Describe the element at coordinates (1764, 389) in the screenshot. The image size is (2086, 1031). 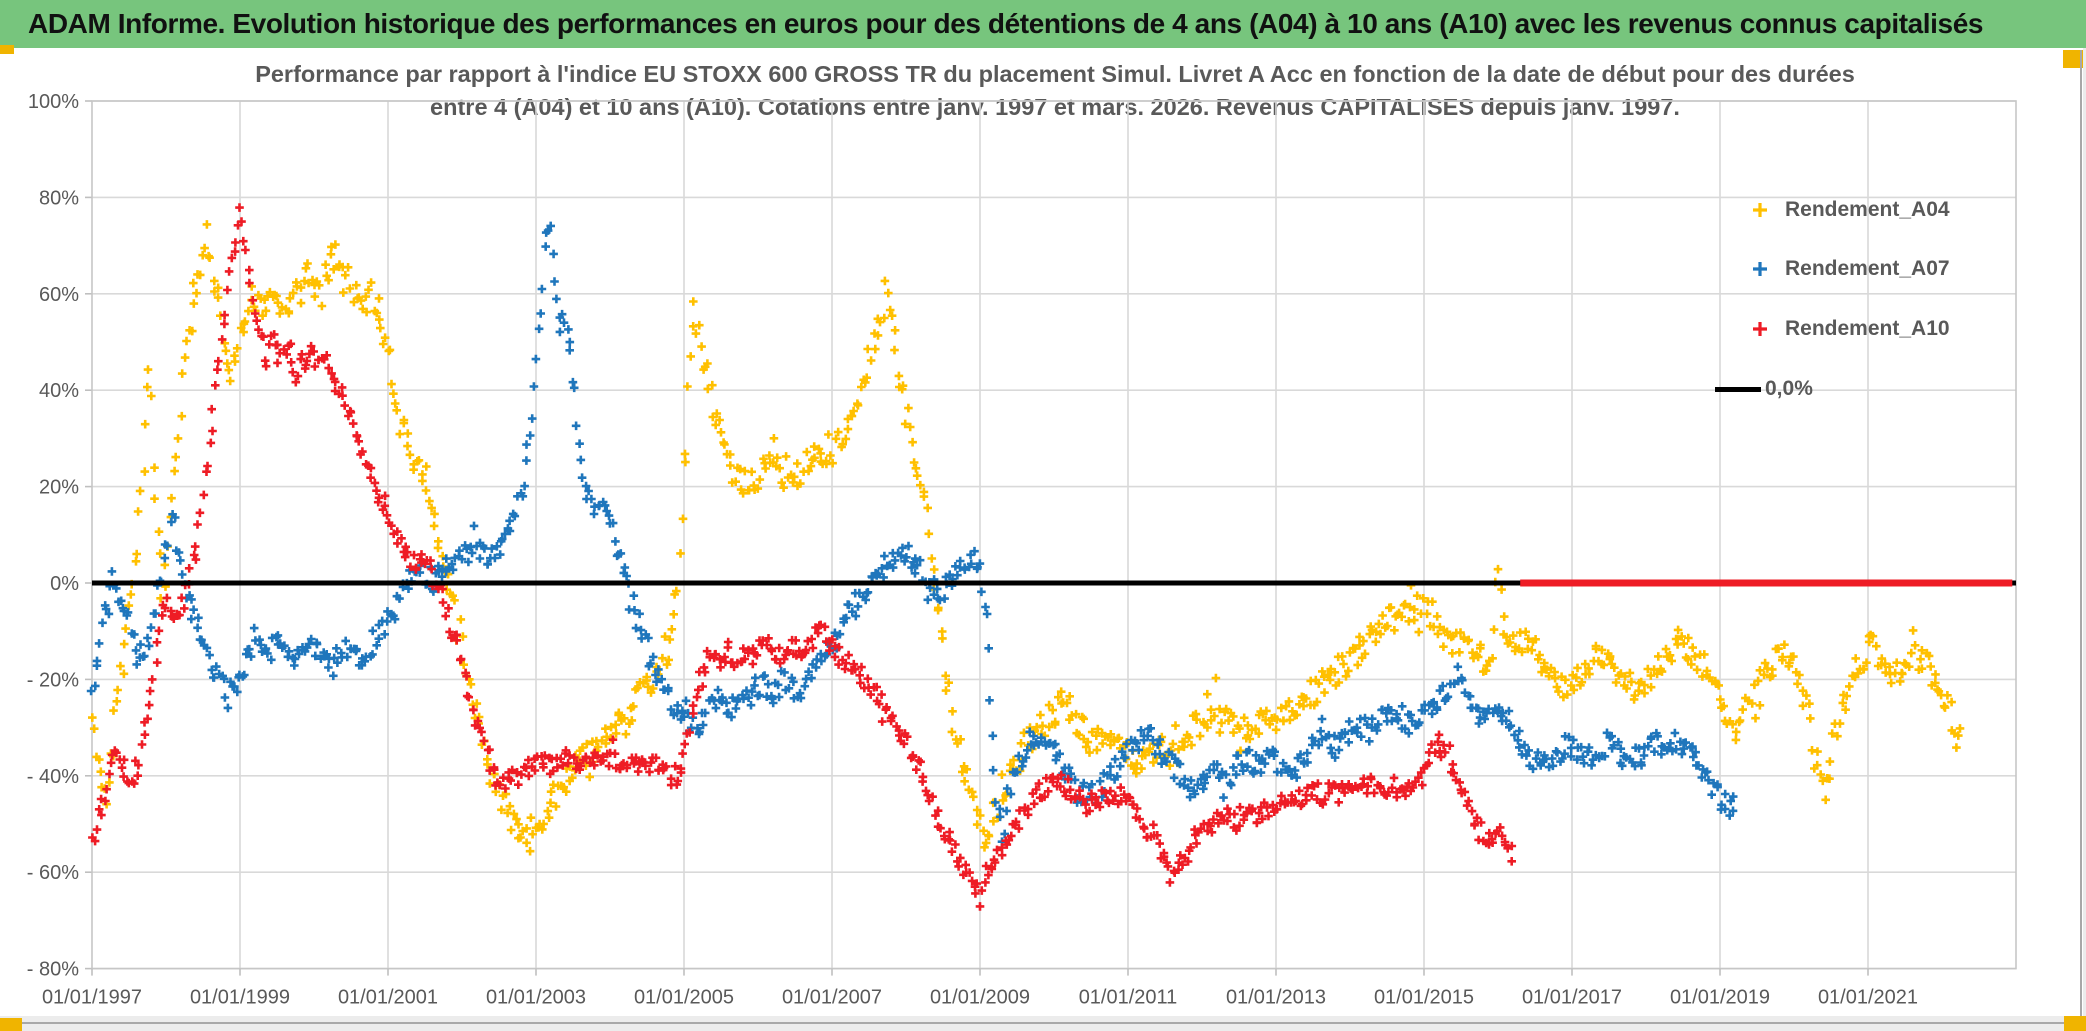
I see `legend-item-zero-line: 0,0%` at that location.